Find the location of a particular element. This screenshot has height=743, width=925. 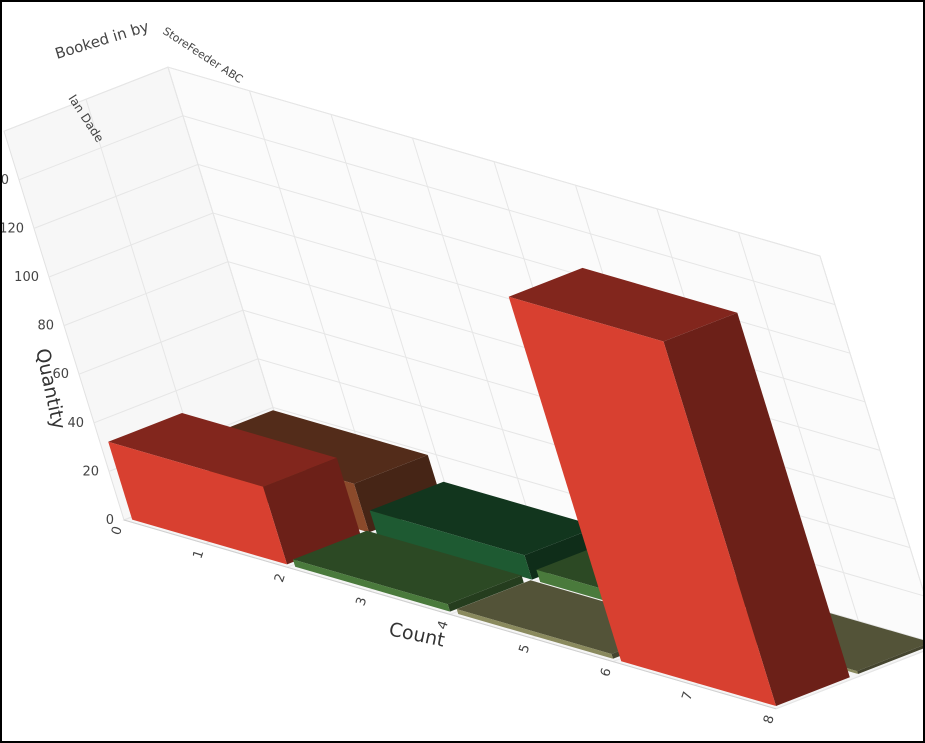

y-tick-label: 40 is located at coordinates (75, 423).